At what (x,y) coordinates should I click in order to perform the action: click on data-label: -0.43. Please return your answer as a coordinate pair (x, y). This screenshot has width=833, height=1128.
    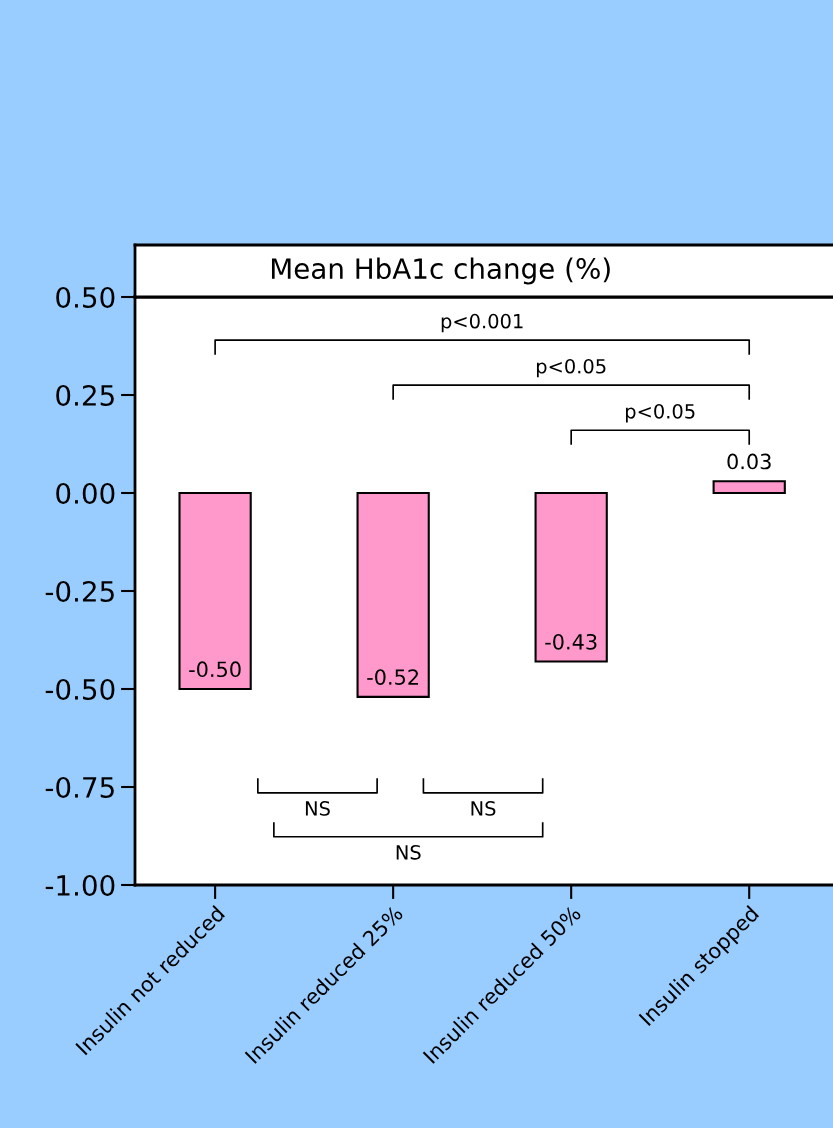
    Looking at the image, I should click on (571, 641).